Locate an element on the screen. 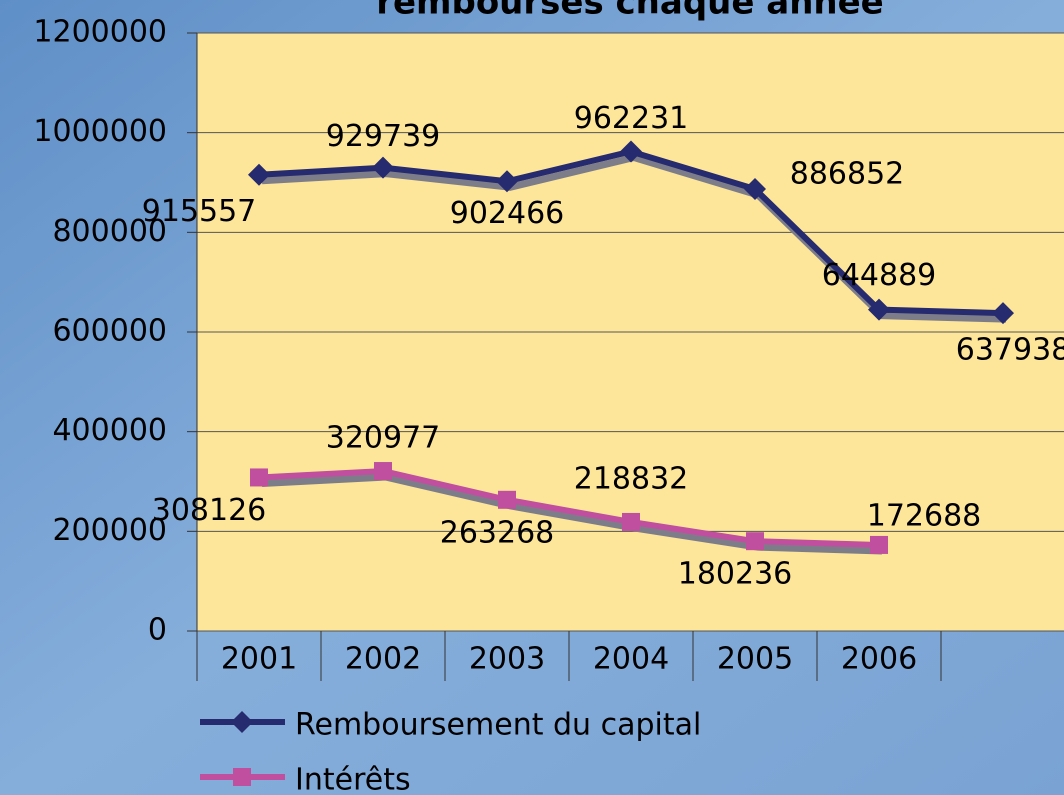 The width and height of the screenshot is (1064, 795). x-tick-label: 2001 is located at coordinates (259, 659).